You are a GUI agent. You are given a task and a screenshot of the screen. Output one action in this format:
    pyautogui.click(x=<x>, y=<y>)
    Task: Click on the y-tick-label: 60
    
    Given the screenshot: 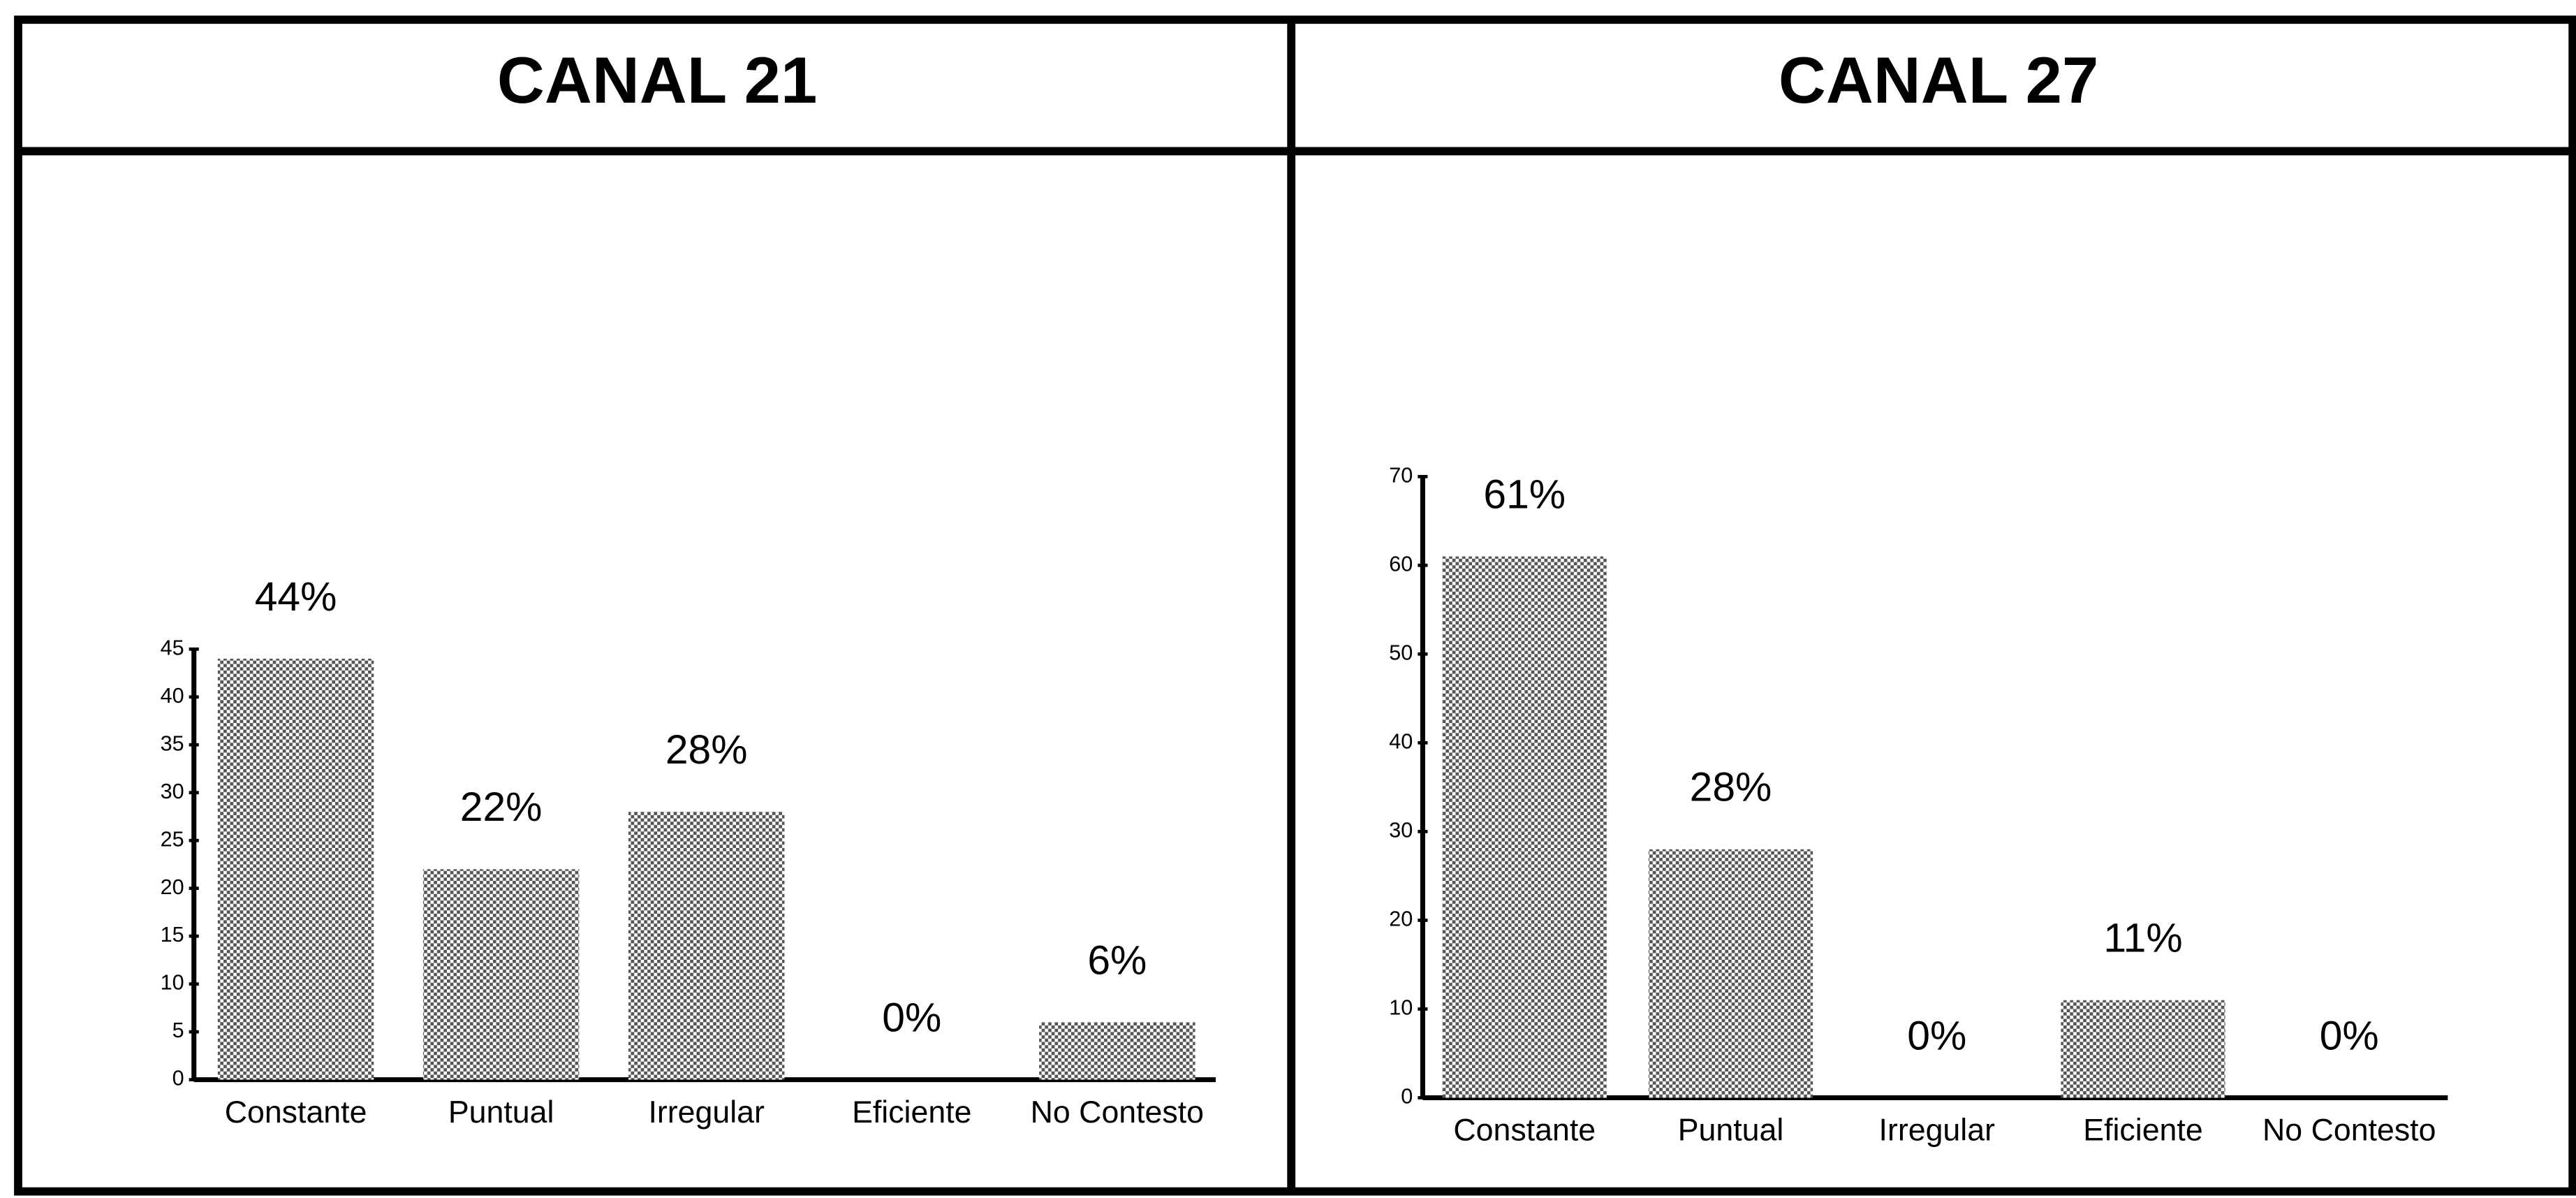 What is the action you would take?
    pyautogui.click(x=1401, y=564)
    